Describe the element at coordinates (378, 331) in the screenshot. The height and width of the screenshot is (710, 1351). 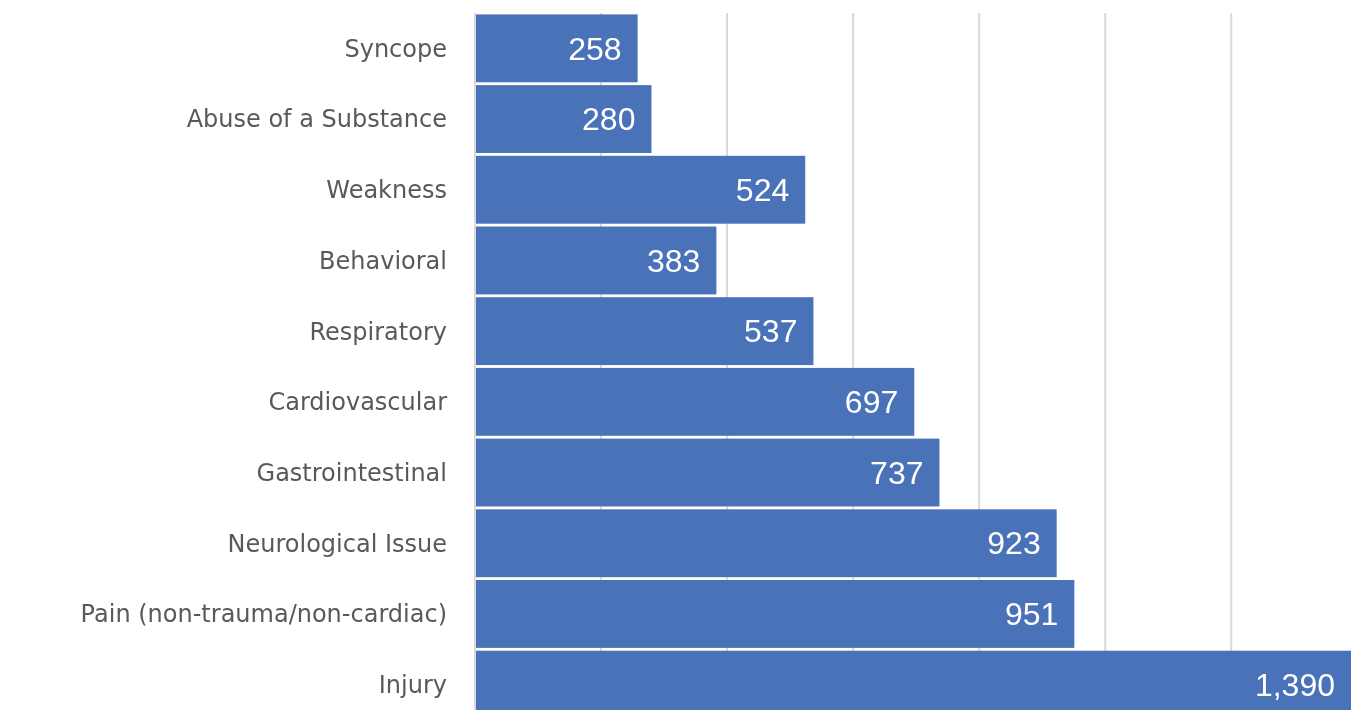
I see `y-tick-label: Respiratory` at that location.